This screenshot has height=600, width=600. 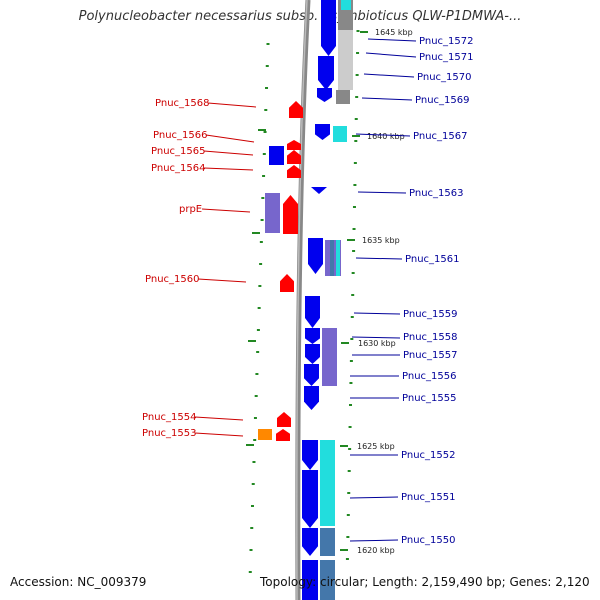 What do you see at coordinates (429, 376) in the screenshot?
I see `gene-label-pnuc_1556: Pnuc_1556` at bounding box center [429, 376].